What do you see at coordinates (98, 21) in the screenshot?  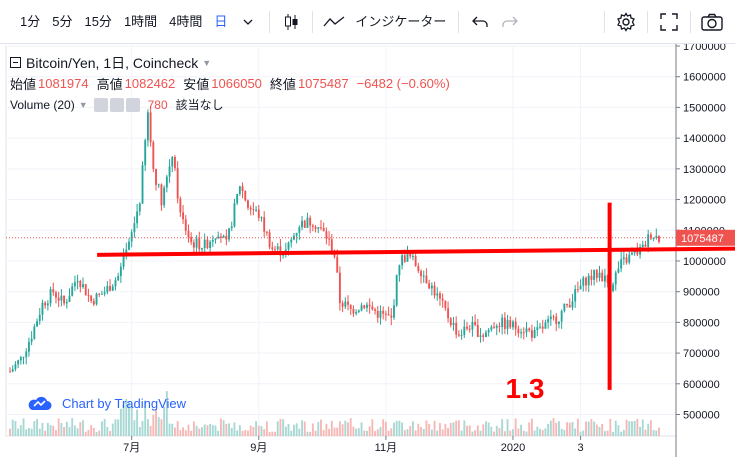 I see `interval-15m: 15分` at bounding box center [98, 21].